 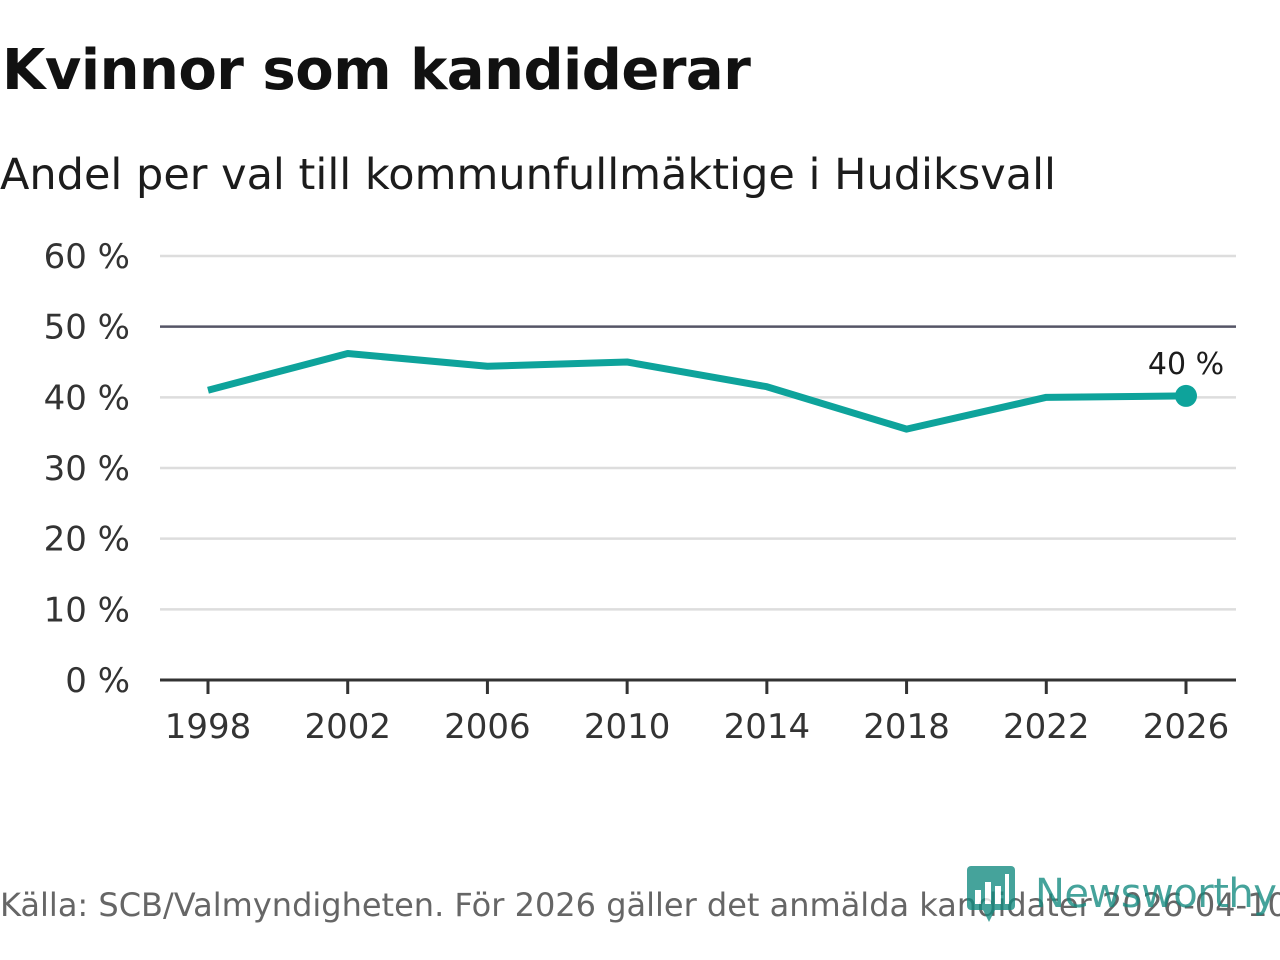 I want to click on y-tick-label: 60 %, so click(x=87, y=257).